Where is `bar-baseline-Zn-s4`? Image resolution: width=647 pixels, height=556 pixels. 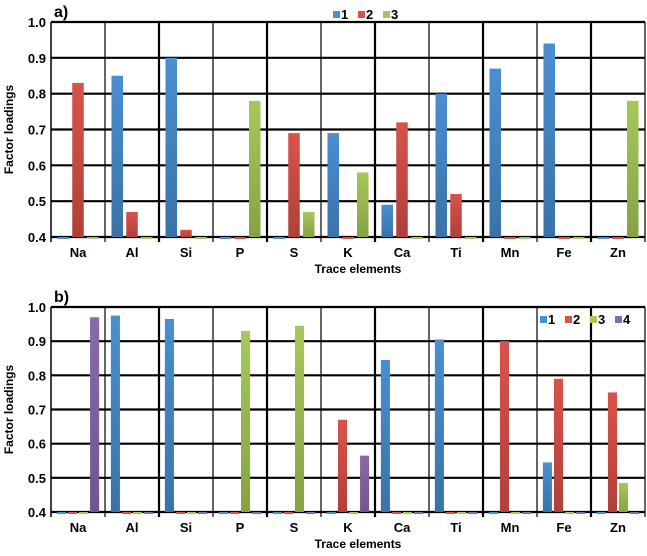 bar-baseline-Zn-s4 is located at coordinates (635, 513).